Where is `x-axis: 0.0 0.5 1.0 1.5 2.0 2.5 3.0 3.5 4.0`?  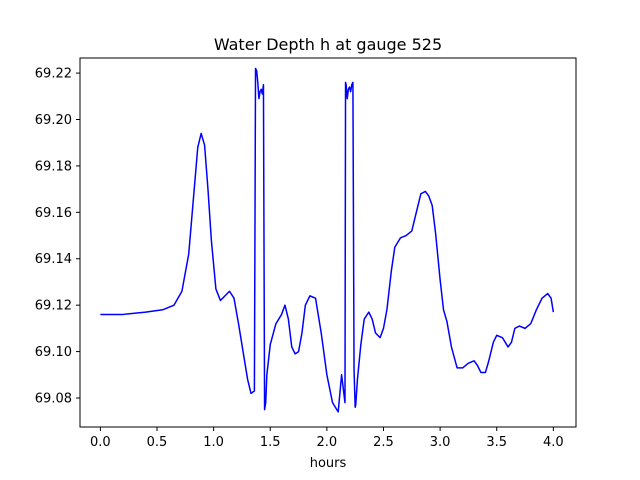 x-axis: 0.0 0.5 1.0 1.5 2.0 2.5 3.0 3.5 4.0 is located at coordinates (327, 438).